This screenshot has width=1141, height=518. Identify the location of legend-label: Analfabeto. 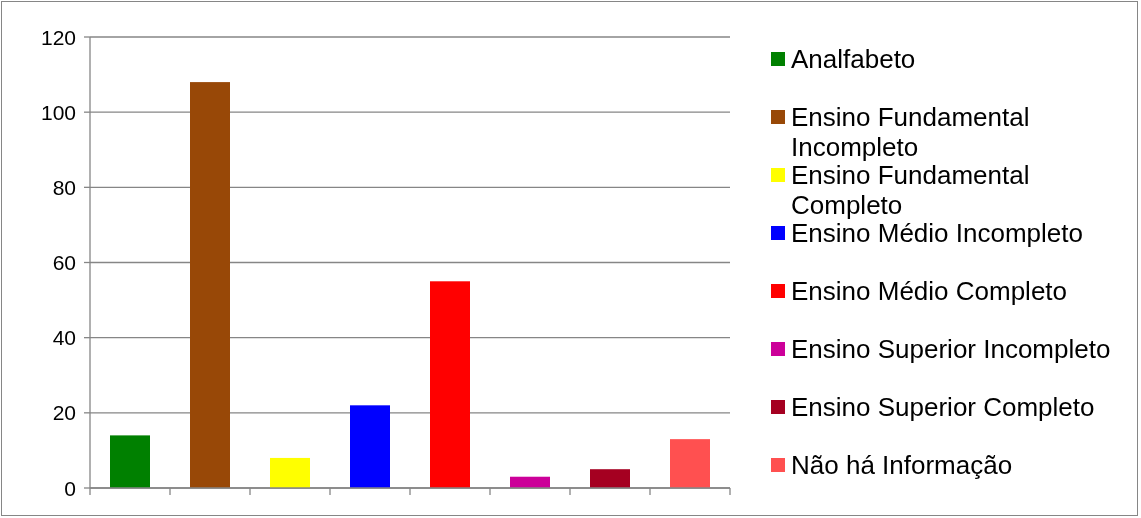
(853, 59).